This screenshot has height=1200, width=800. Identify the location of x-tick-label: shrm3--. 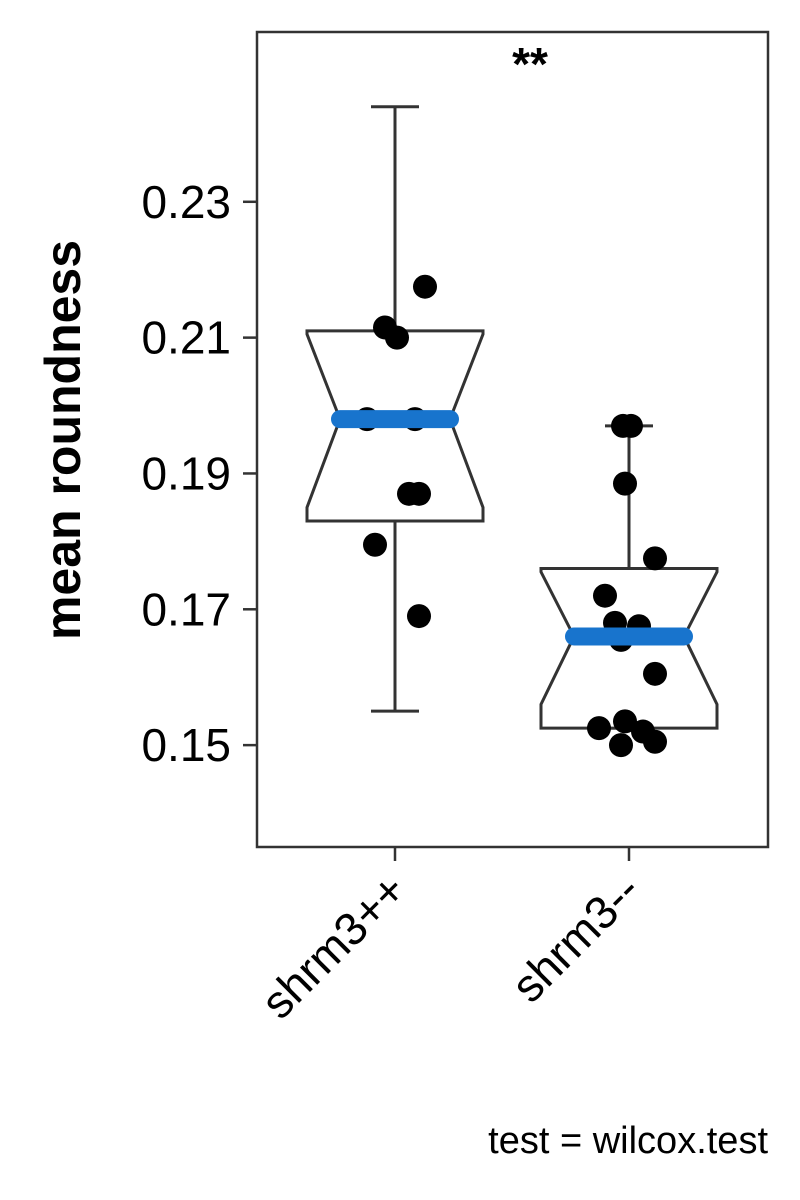
(575, 937).